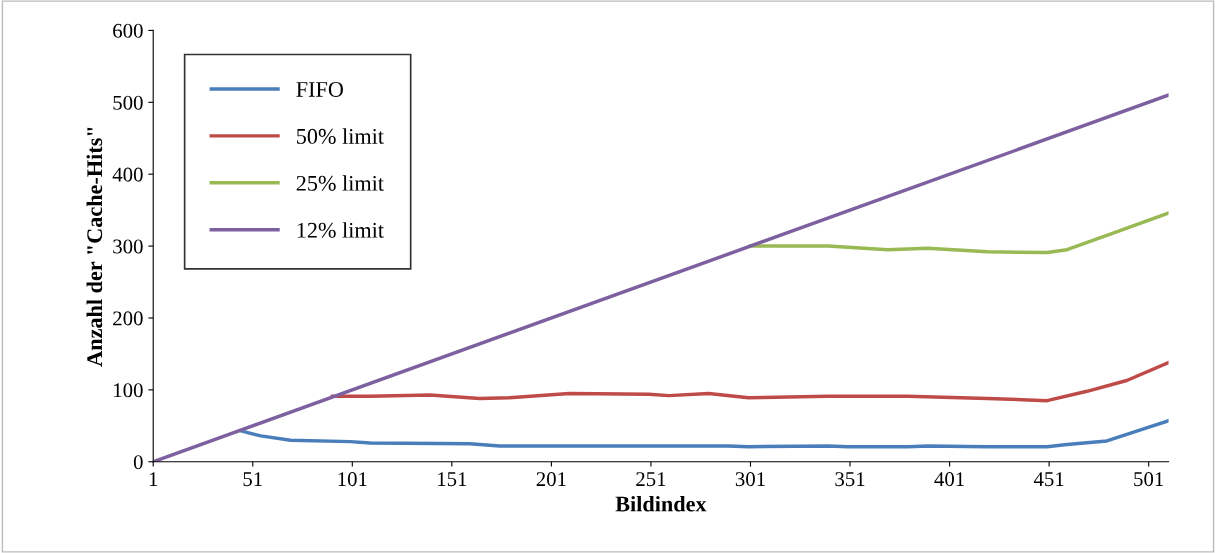 The width and height of the screenshot is (1216, 553). What do you see at coordinates (551, 479) in the screenshot?
I see `x-tick-label: 201` at bounding box center [551, 479].